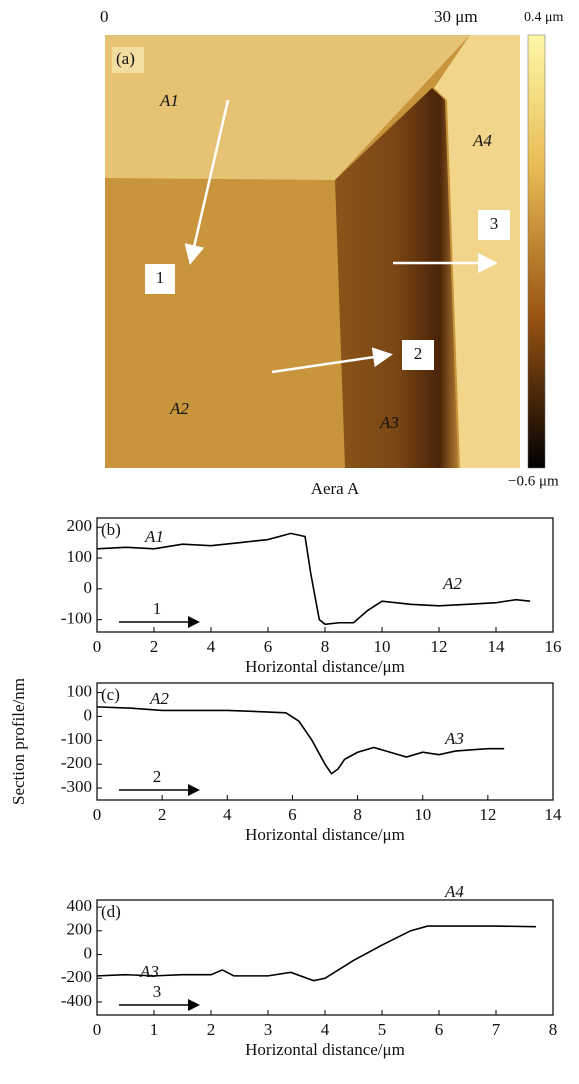 The height and width of the screenshot is (1084, 579). I want to click on x-end-label: 30 μm, so click(456, 16).